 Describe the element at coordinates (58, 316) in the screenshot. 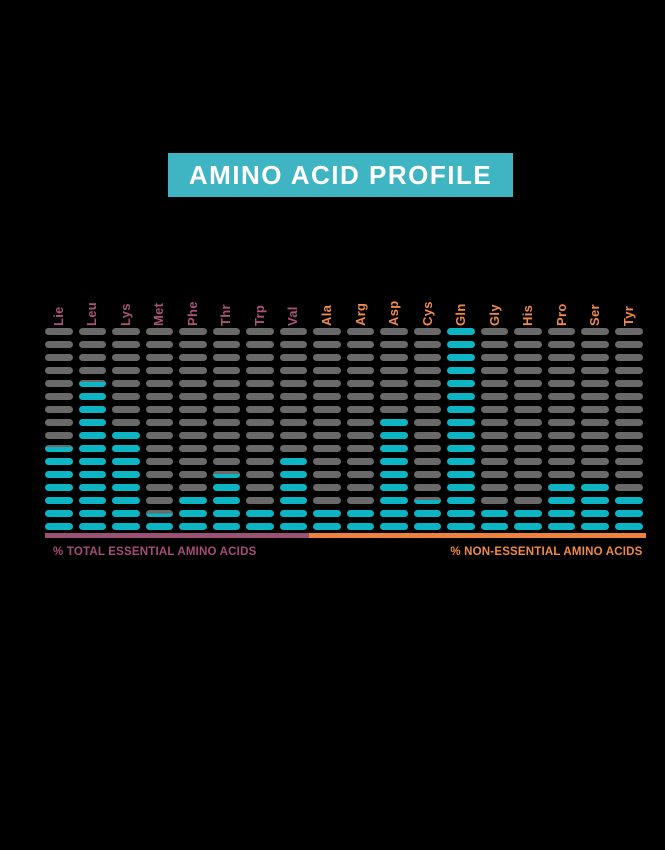

I see `column-label-lie: Lie` at that location.